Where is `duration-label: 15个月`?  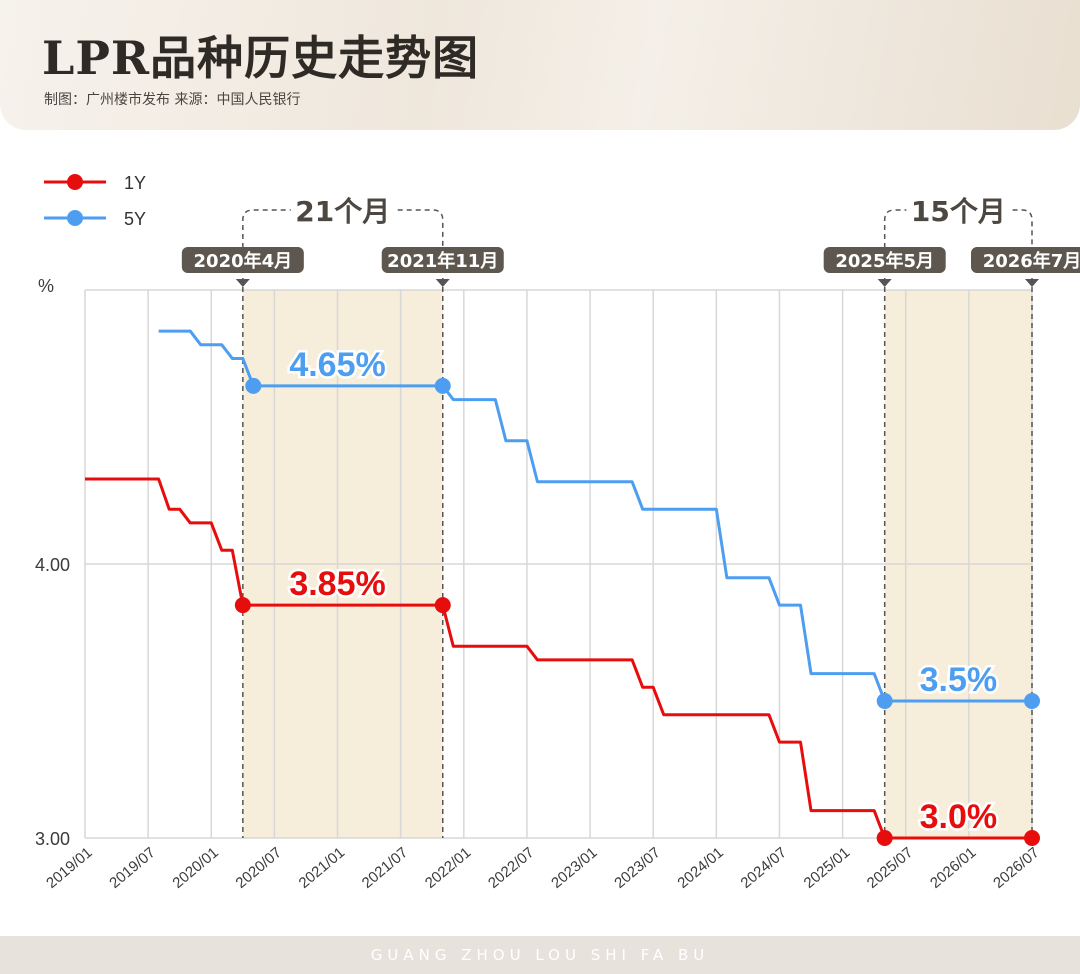 duration-label: 15个月 is located at coordinates (958, 211).